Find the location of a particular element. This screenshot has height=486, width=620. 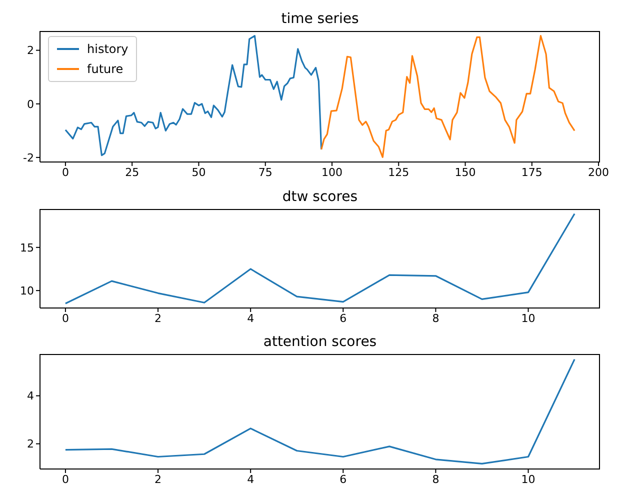

y-tick-label: -2 is located at coordinates (28, 157).